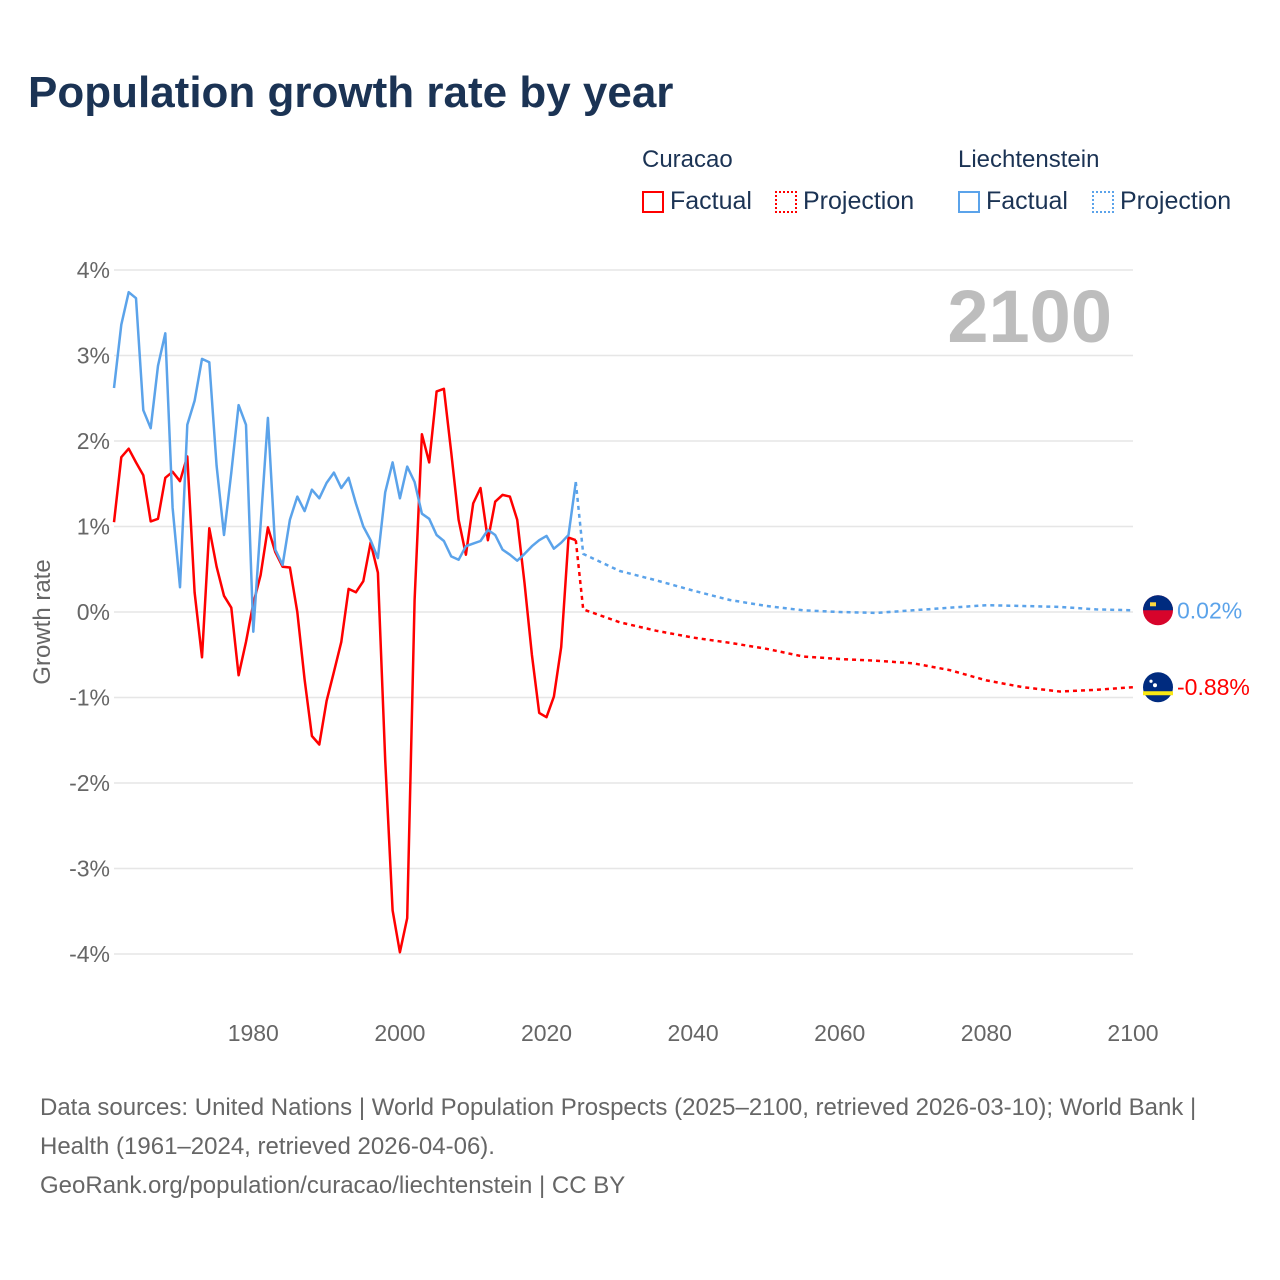  What do you see at coordinates (1029, 159) in the screenshot?
I see `legend-group-title-liechtenstein: Liechtenstein` at bounding box center [1029, 159].